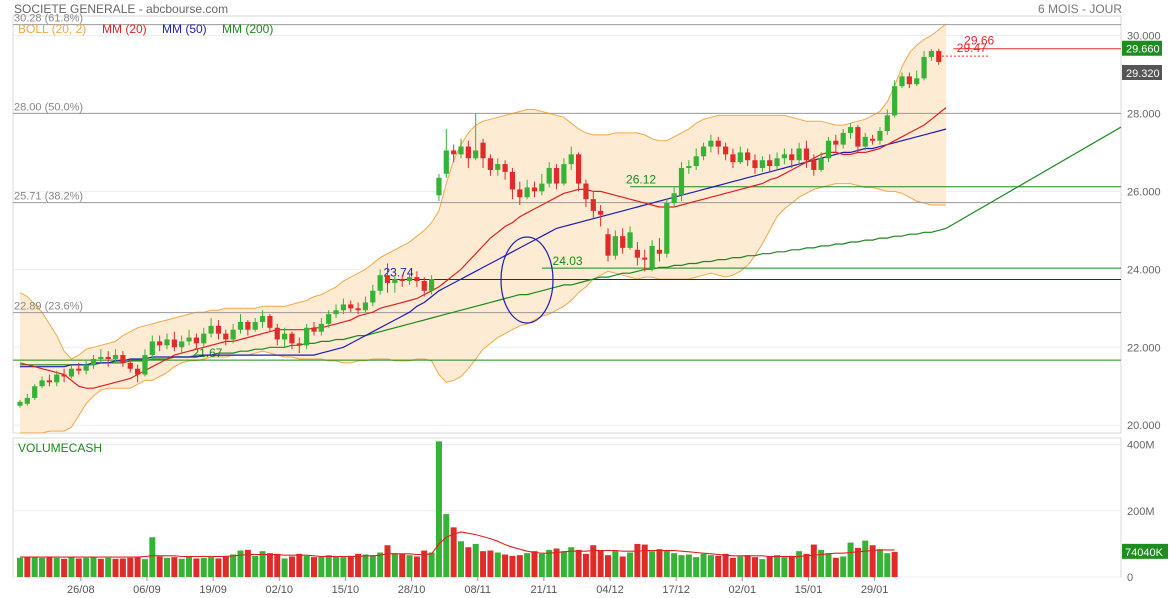 This screenshot has width=1170, height=598. What do you see at coordinates (412, 590) in the screenshot?
I see `date-tick-label: 28/10` at bounding box center [412, 590].